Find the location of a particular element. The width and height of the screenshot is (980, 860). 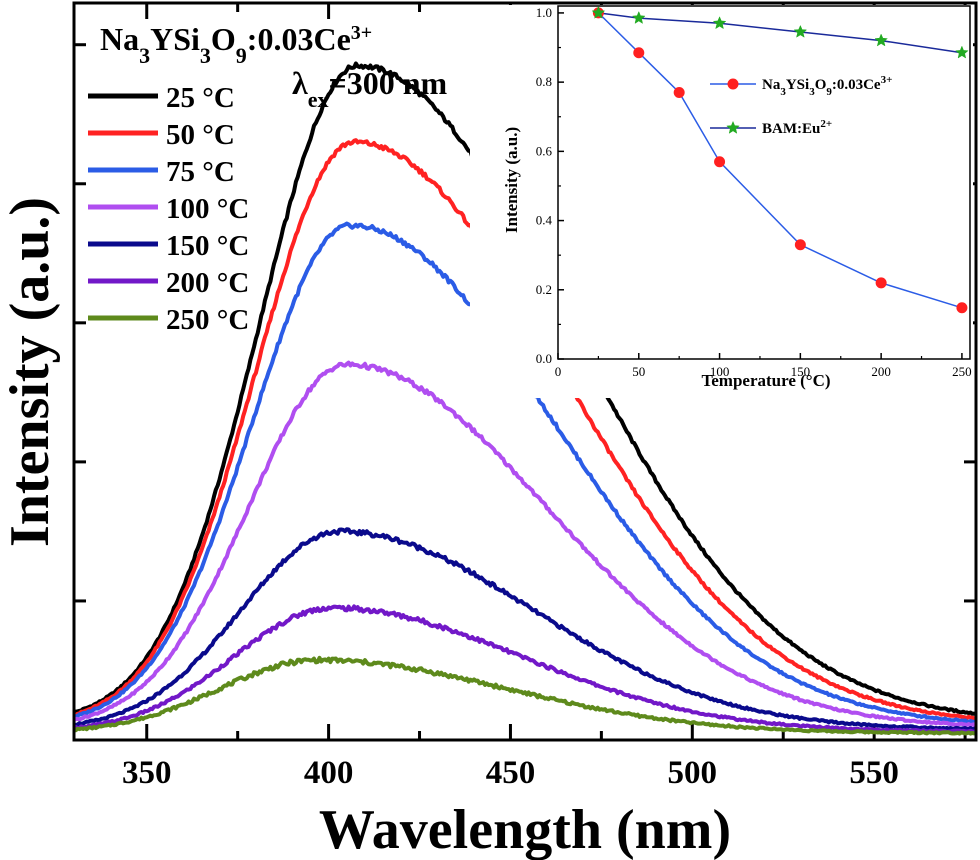

main-x-tick-labels: 350 400 450 500 550 is located at coordinates (510, 773).